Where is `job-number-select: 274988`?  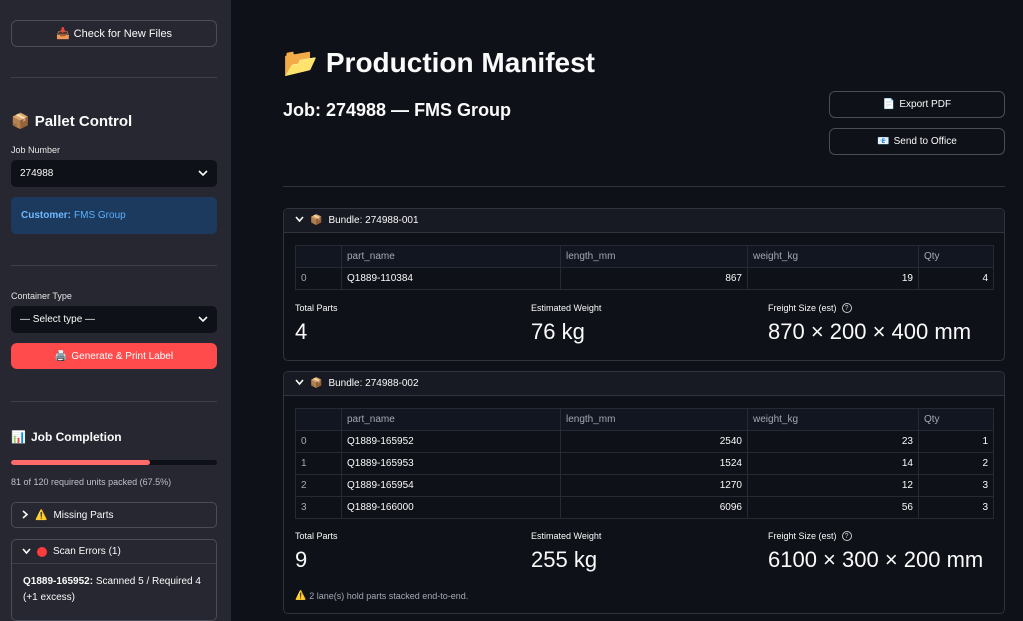
job-number-select: 274988 is located at coordinates (114, 173).